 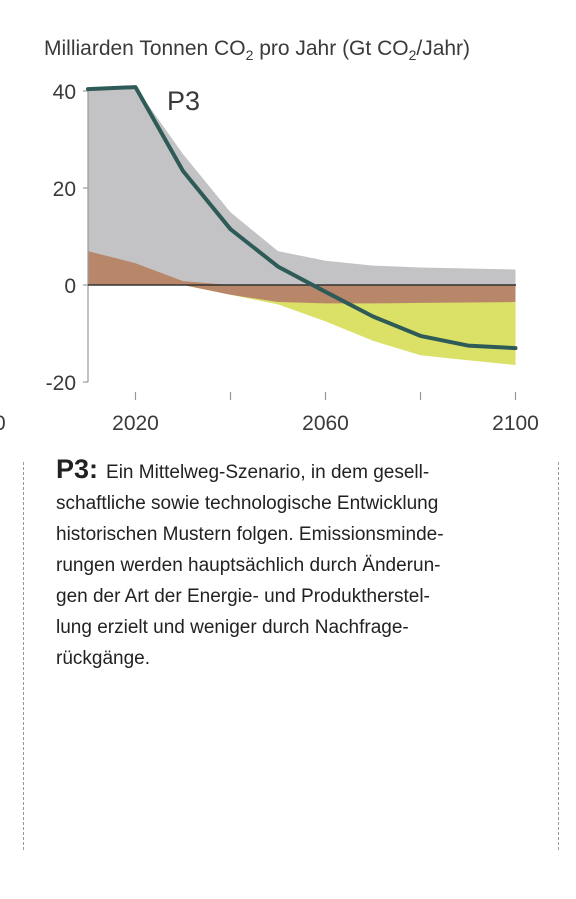 What do you see at coordinates (183, 101) in the screenshot?
I see `series-label-p3: P3` at bounding box center [183, 101].